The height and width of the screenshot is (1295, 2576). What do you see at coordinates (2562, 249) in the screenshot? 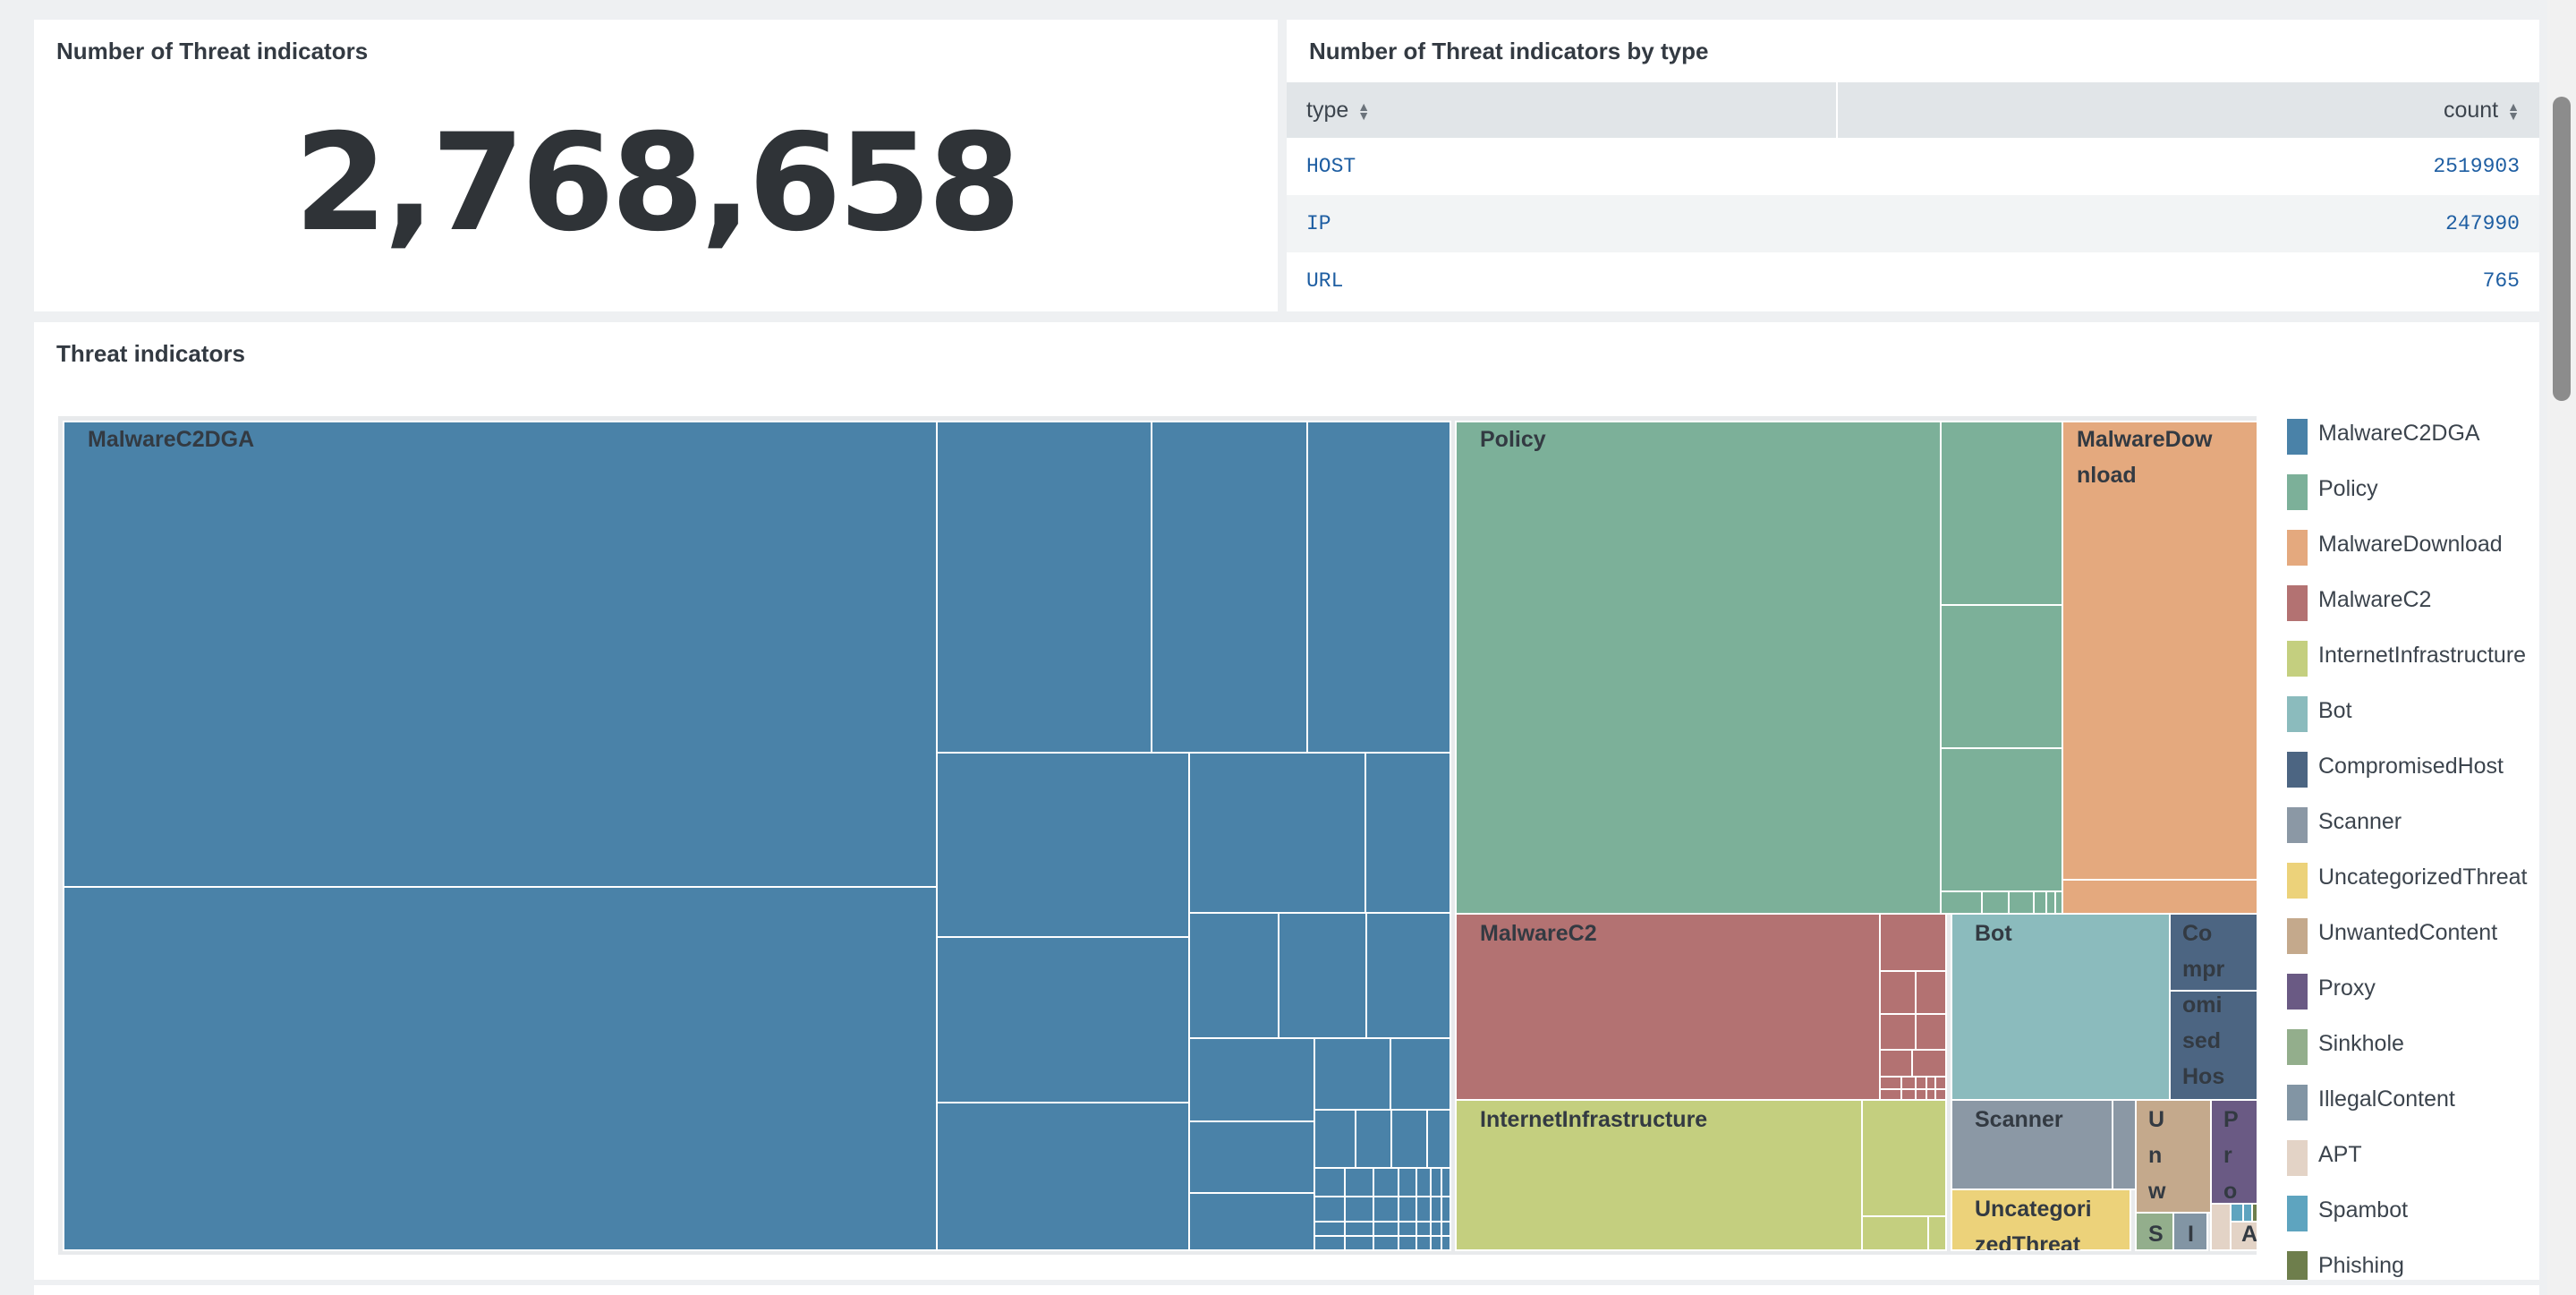
I see `scrollbar-thumb` at bounding box center [2562, 249].